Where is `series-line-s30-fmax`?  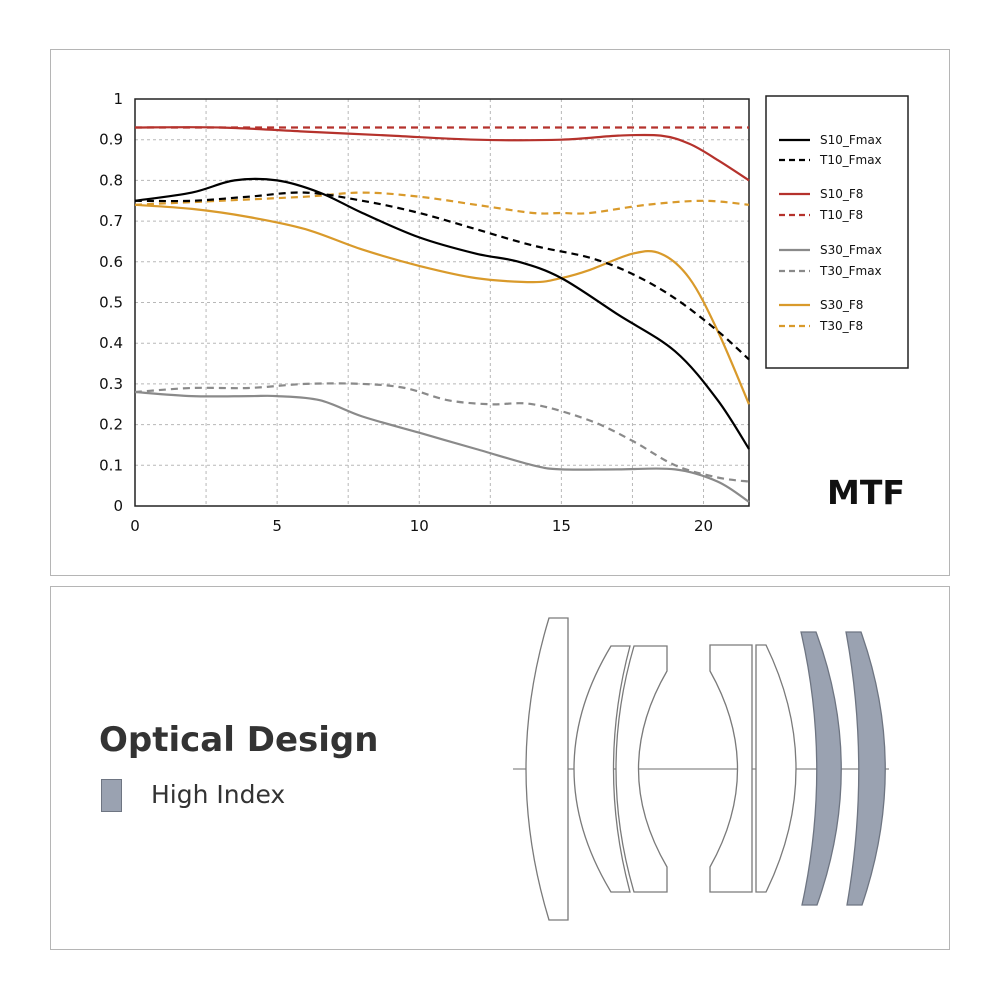 series-line-s30-fmax is located at coordinates (442, 446).